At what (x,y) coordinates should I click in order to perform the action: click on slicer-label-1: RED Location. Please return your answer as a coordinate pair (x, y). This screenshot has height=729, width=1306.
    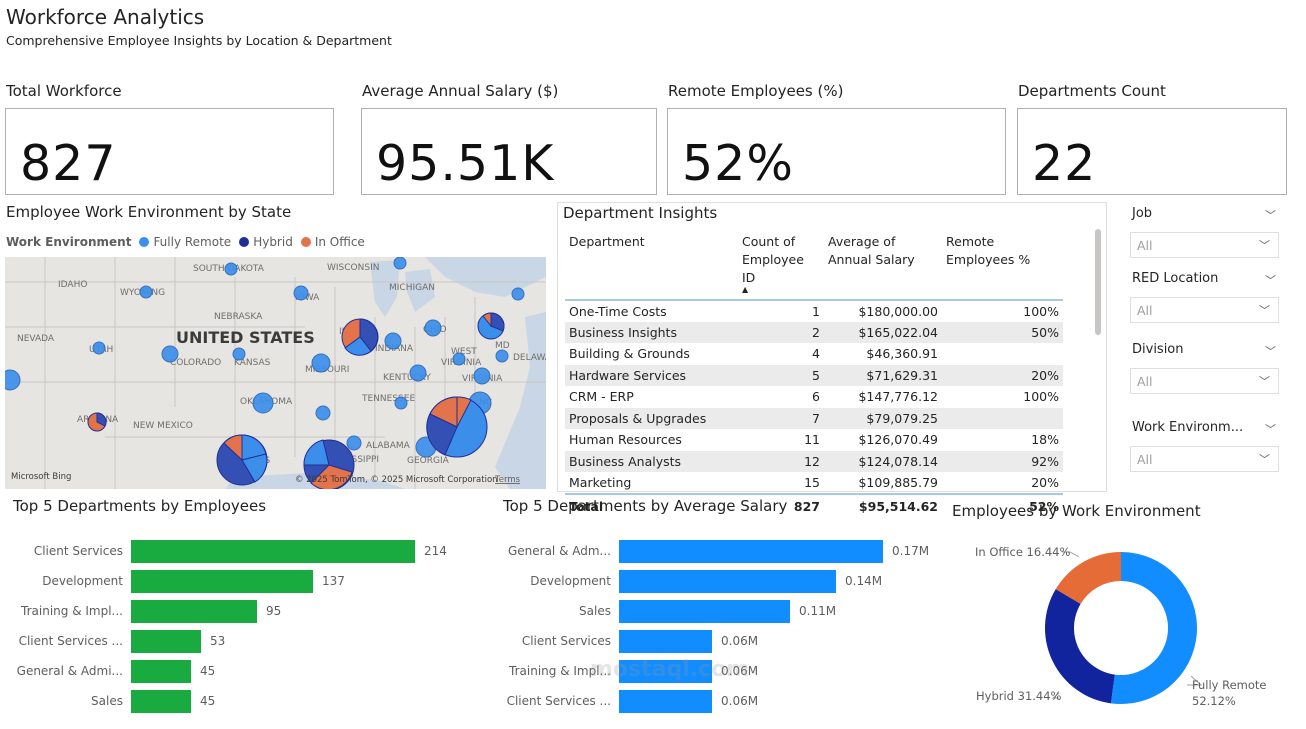
    Looking at the image, I should click on (1175, 278).